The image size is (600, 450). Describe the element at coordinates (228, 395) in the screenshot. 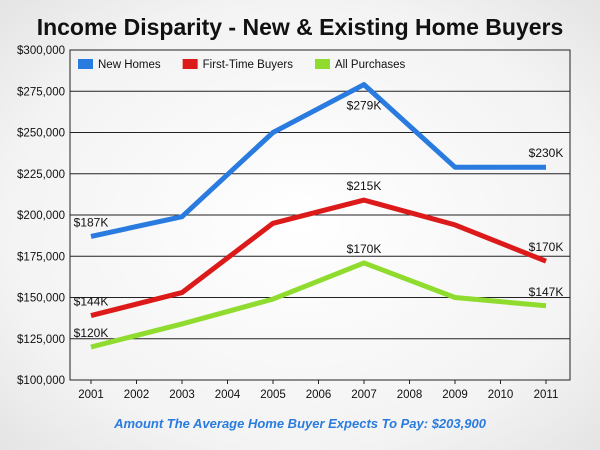

I see `x-tick-label: 2004` at that location.